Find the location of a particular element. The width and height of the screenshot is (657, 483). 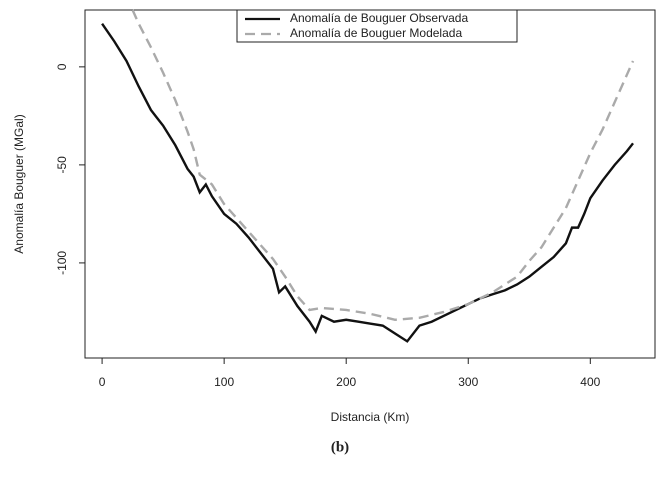

x-tick-label: 0 is located at coordinates (102, 382).